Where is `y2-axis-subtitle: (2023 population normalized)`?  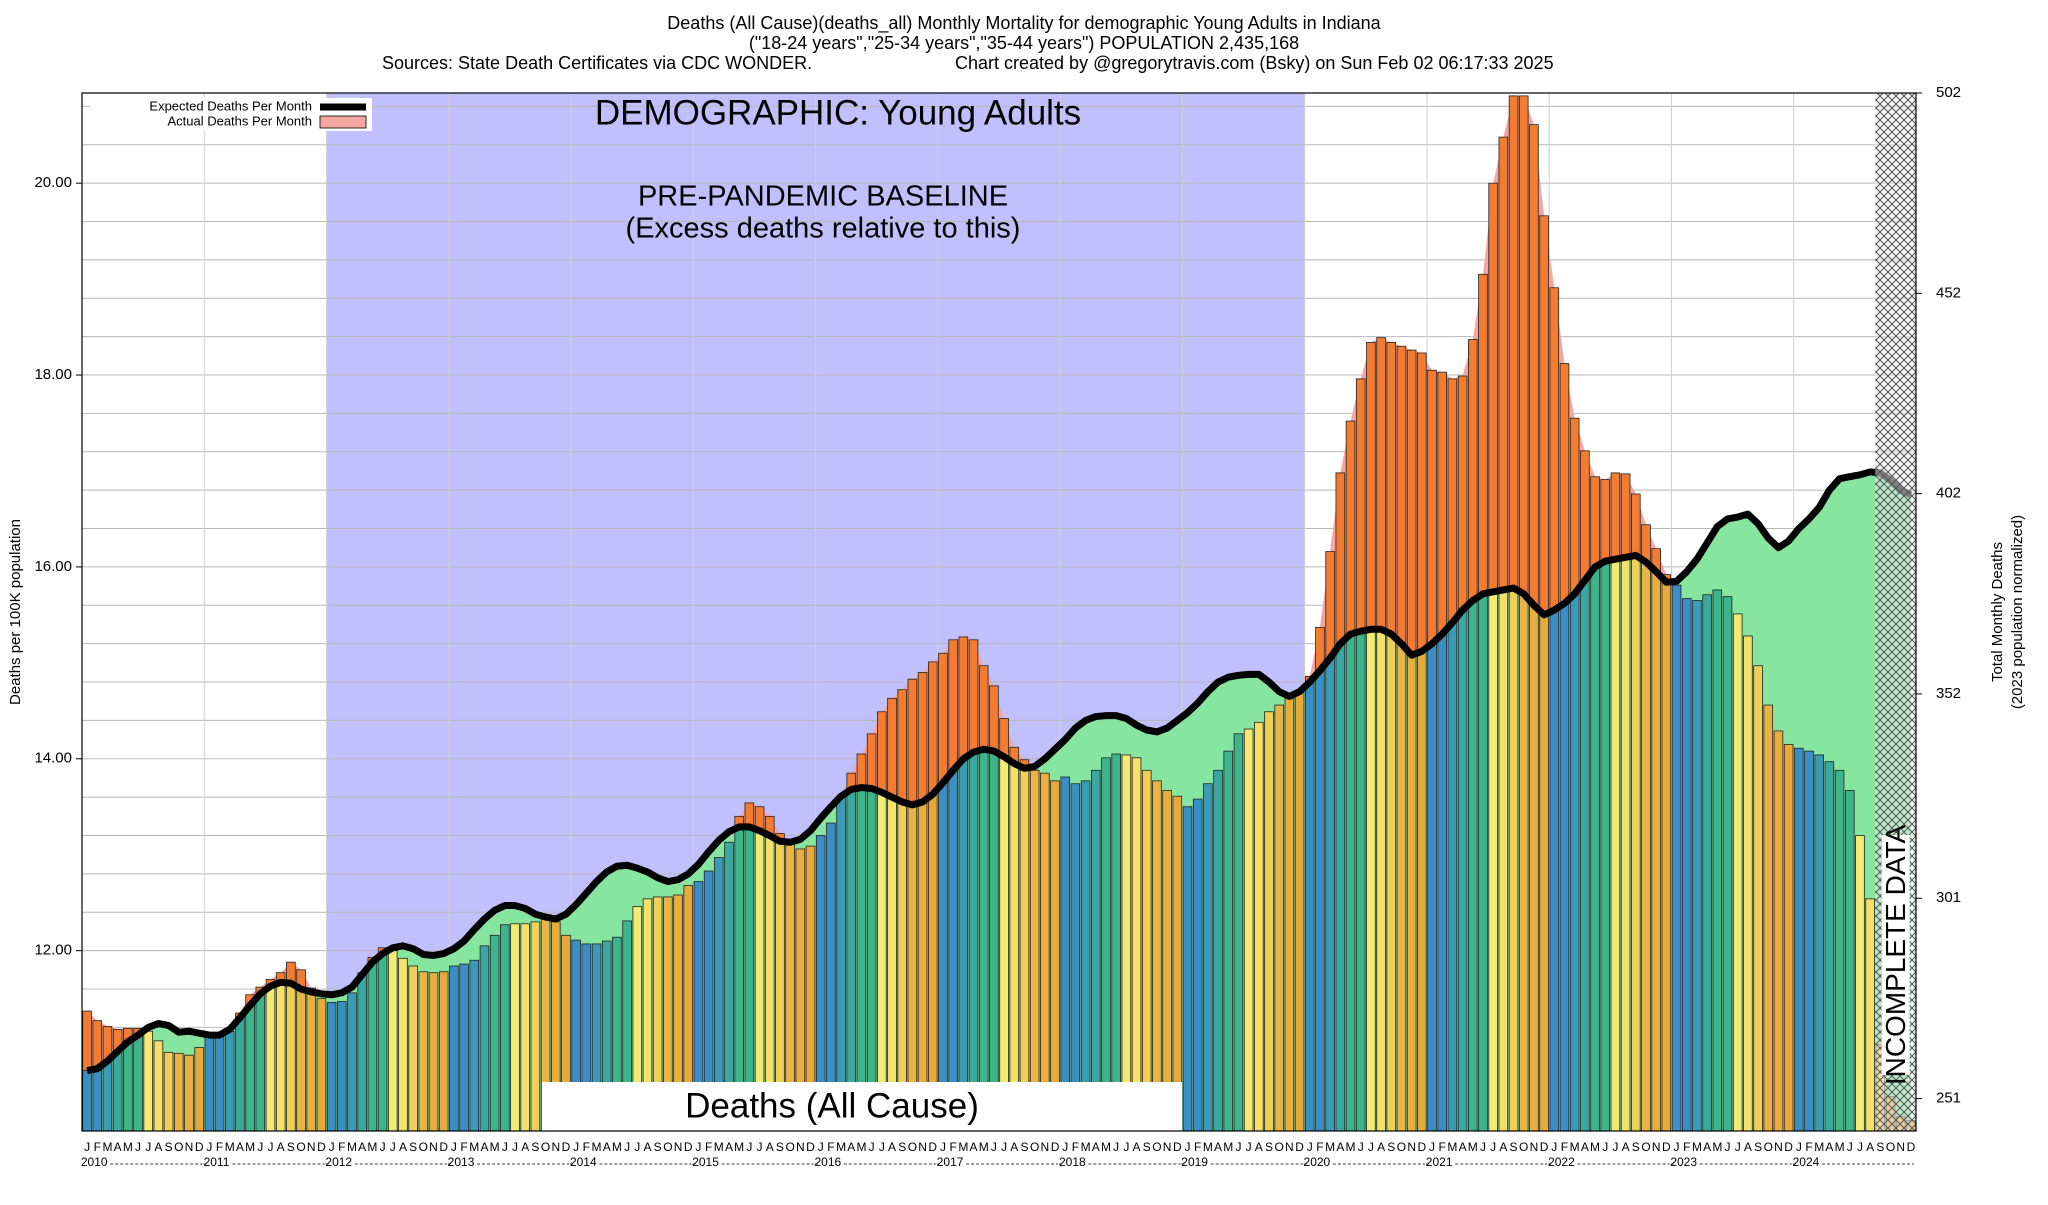 y2-axis-subtitle: (2023 population normalized) is located at coordinates (2017, 612).